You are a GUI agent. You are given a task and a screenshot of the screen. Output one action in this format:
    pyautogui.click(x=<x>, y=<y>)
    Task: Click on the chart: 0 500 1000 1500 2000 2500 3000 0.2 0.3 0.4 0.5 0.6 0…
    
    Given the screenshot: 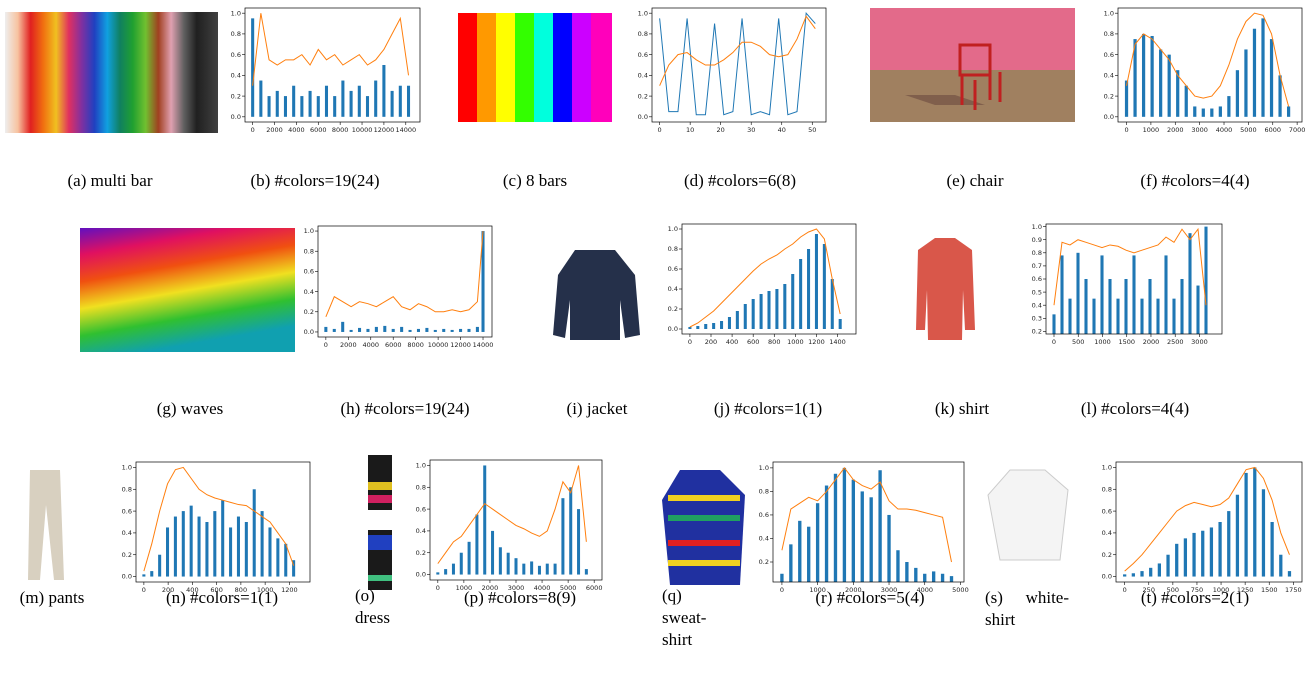 What is the action you would take?
    pyautogui.click(x=1127, y=284)
    